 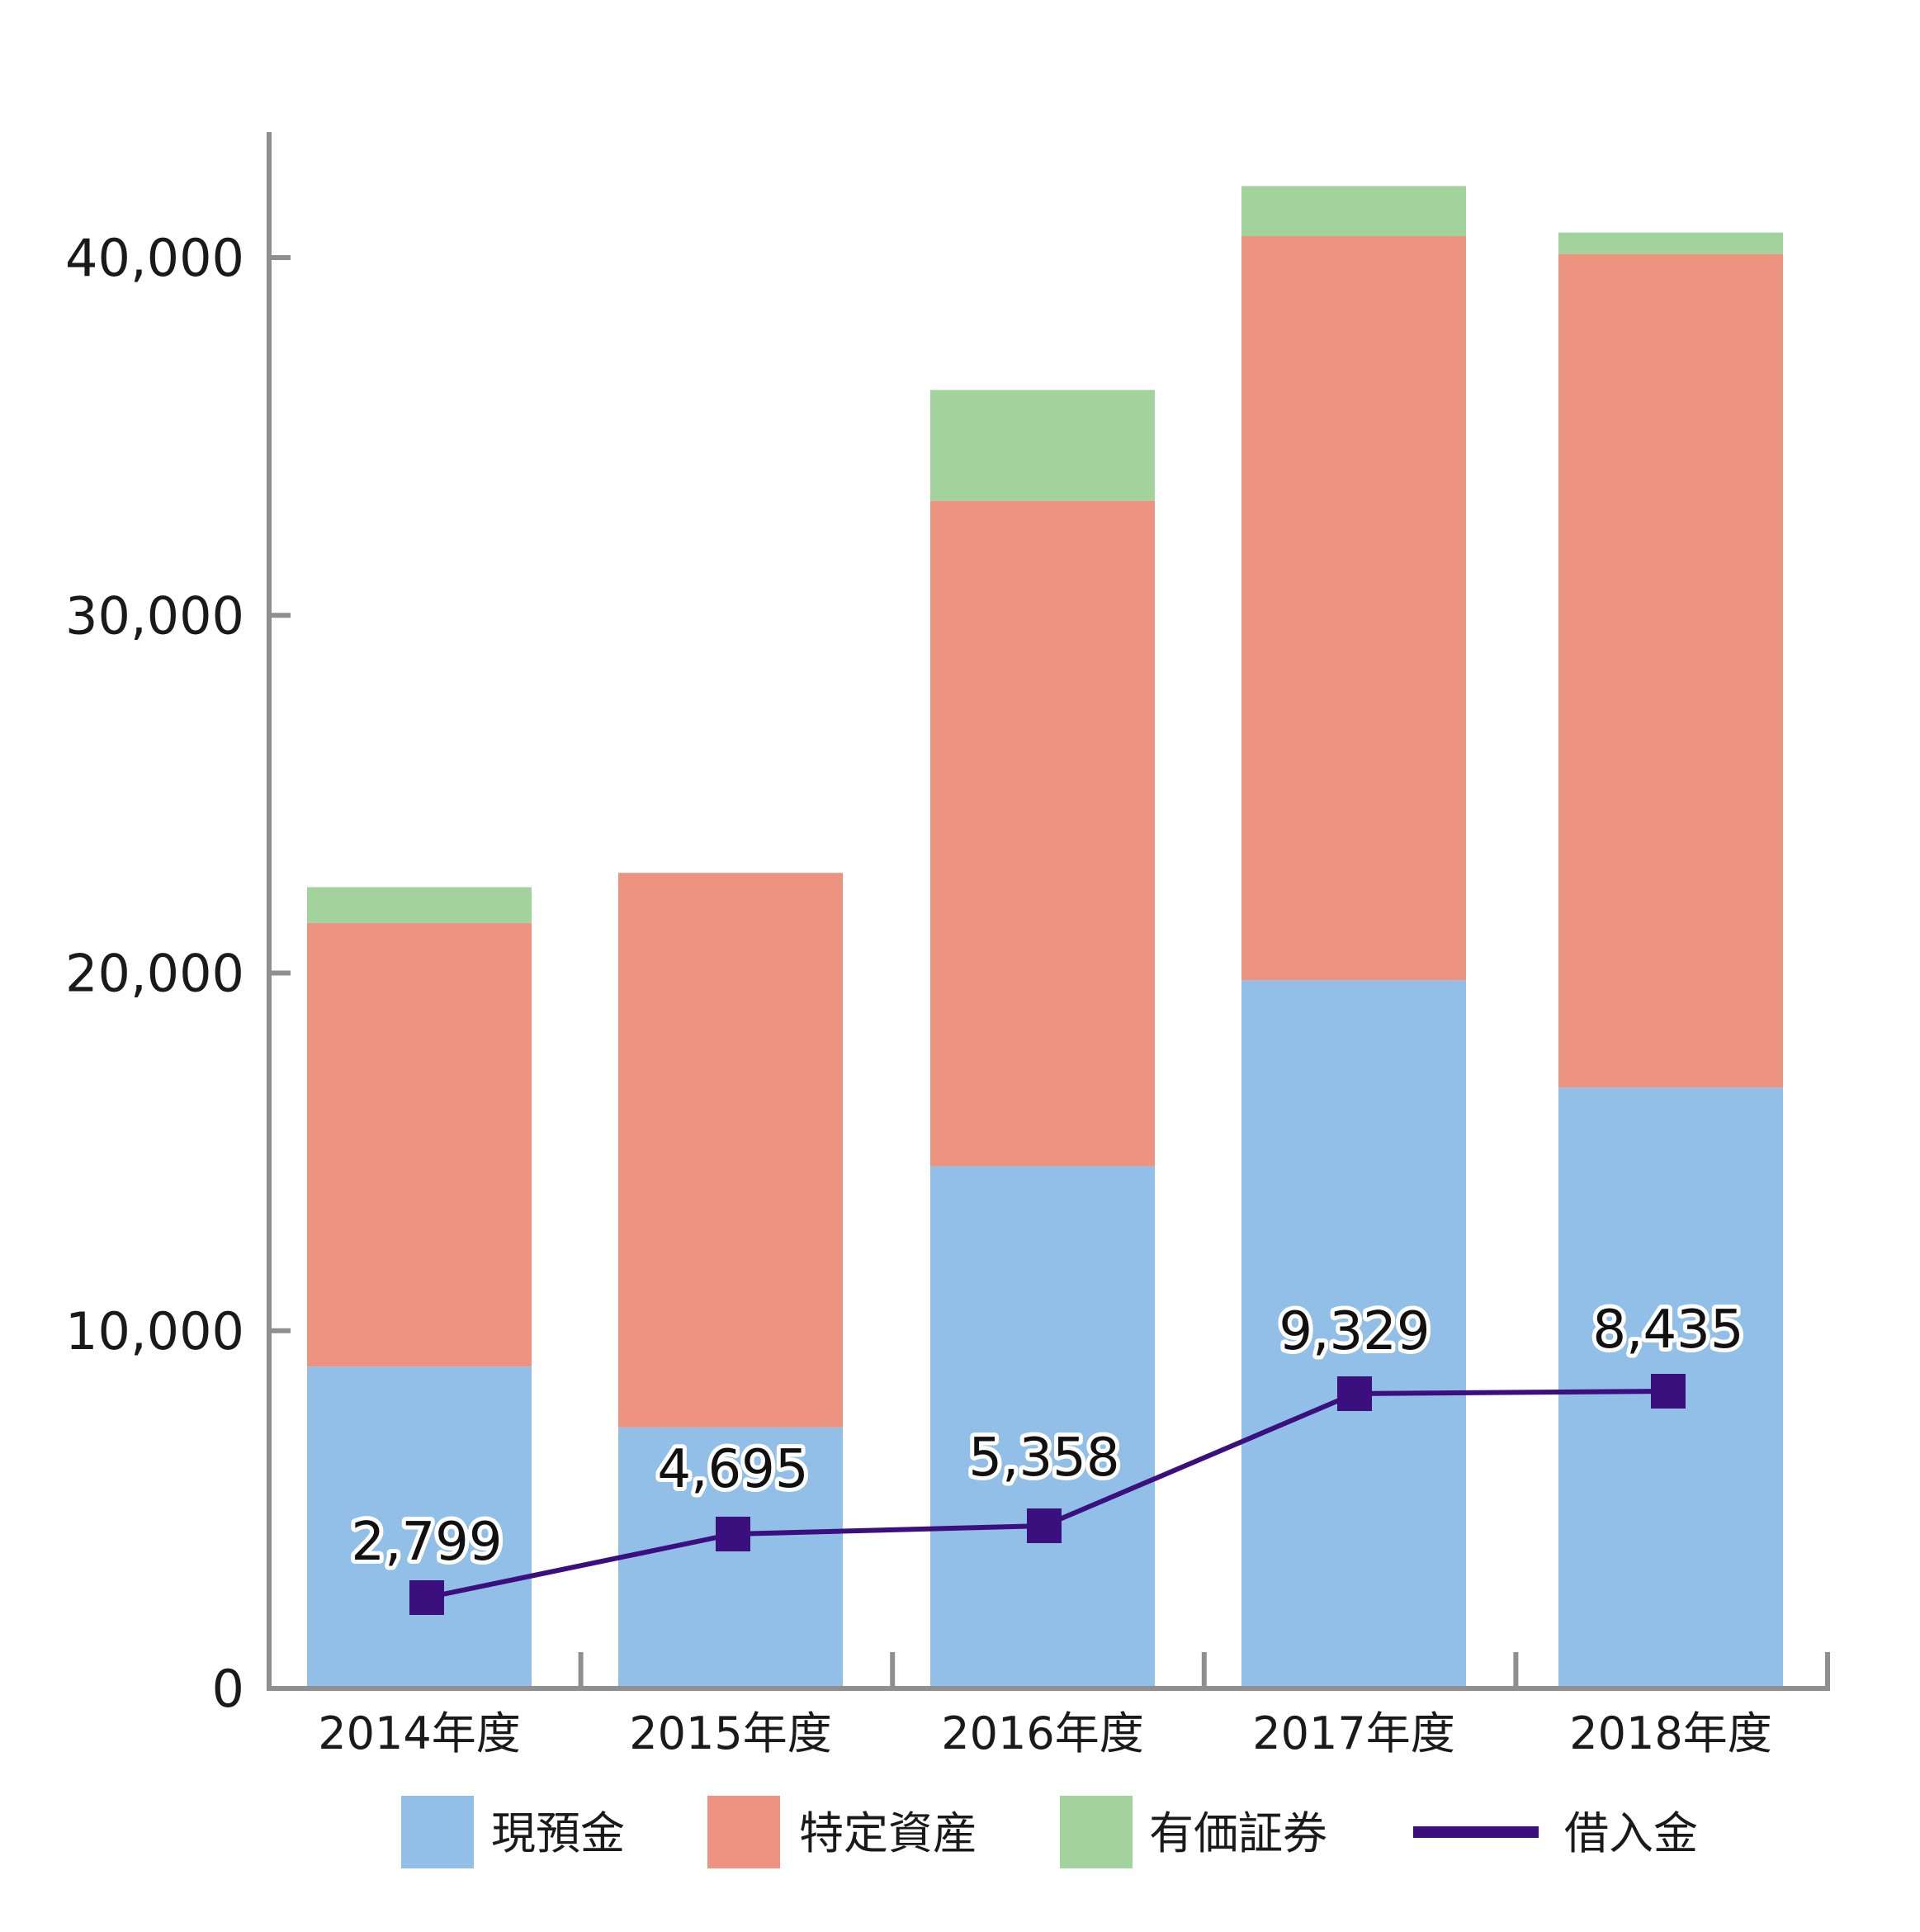 I want to click on y-tick-label-4: 30,000, so click(x=154, y=615).